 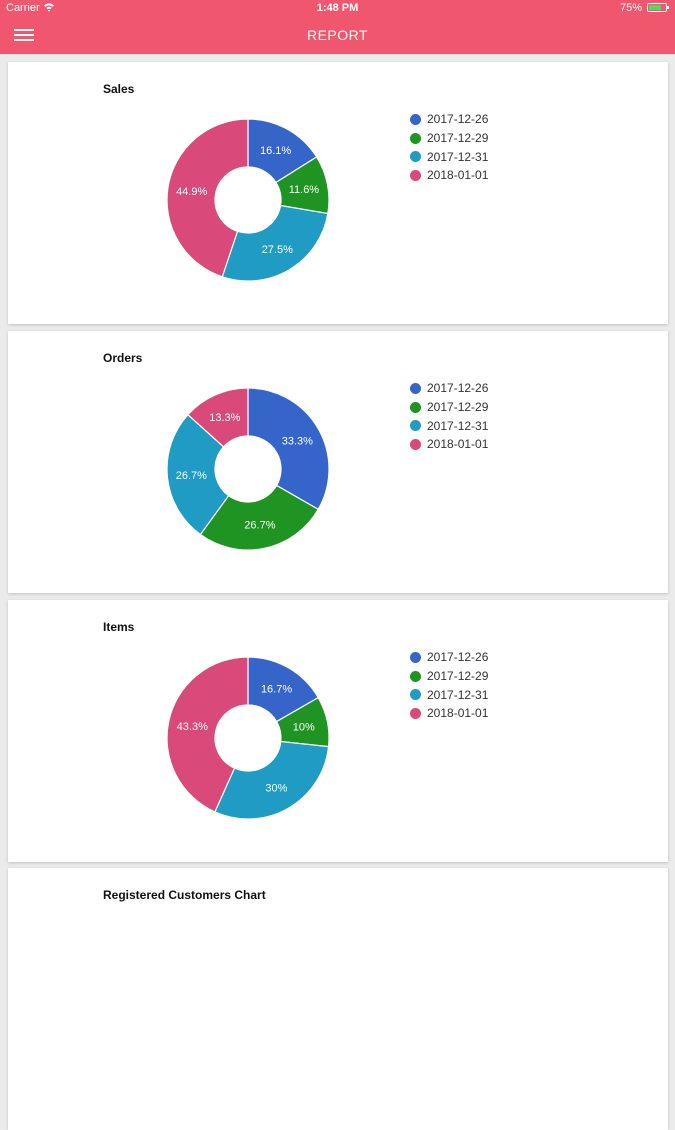 What do you see at coordinates (192, 727) in the screenshot?
I see `slice-data-label: 43.3%` at bounding box center [192, 727].